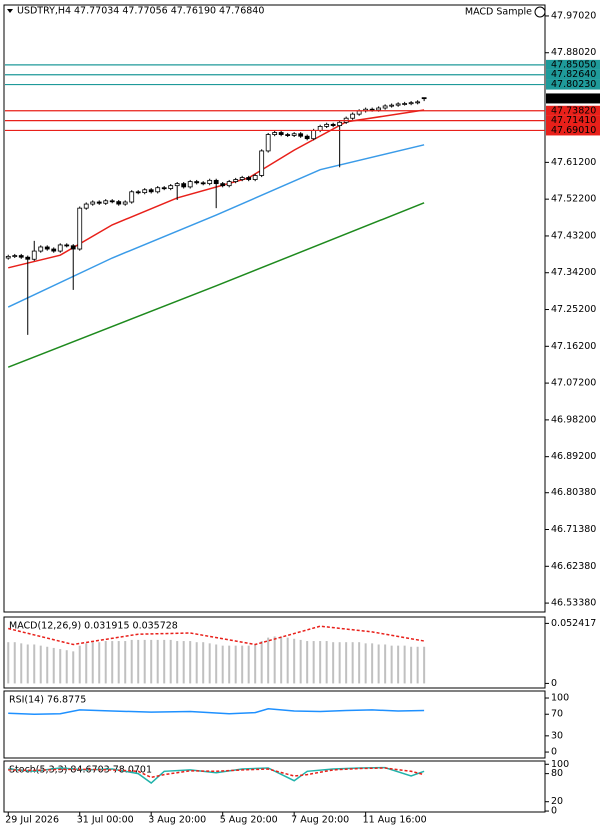 Image resolution: width=600 pixels, height=826 pixels. Describe the element at coordinates (10, 11) in the screenshot. I see `menu-arrow` at that location.